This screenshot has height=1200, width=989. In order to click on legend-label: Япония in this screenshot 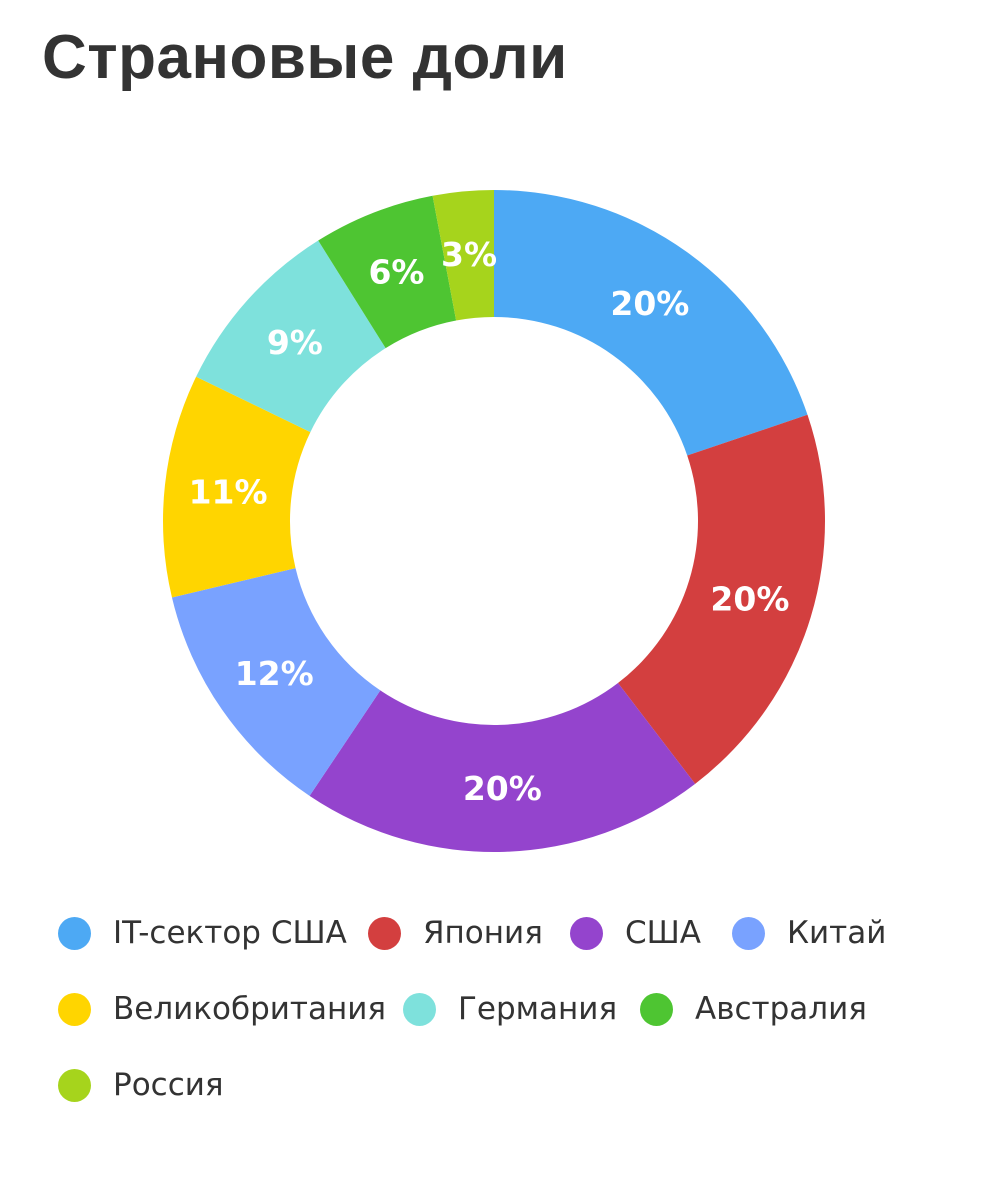, I will do `click(483, 933)`.